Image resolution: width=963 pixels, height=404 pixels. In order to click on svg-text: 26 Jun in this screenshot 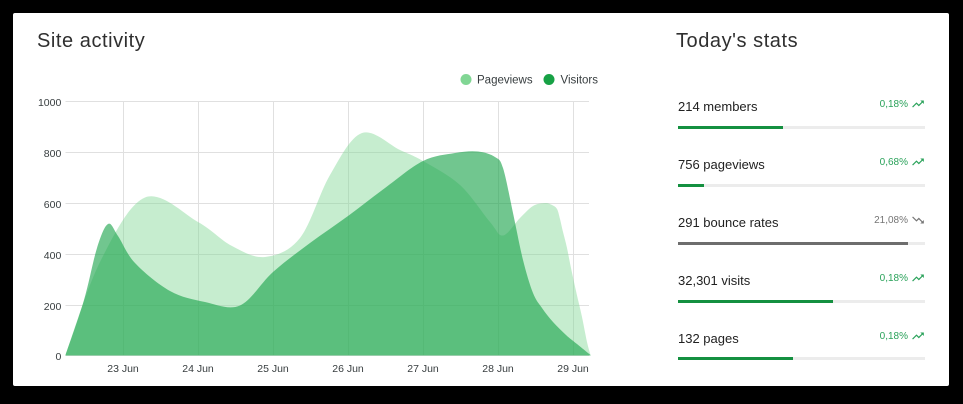, I will do `click(348, 369)`.